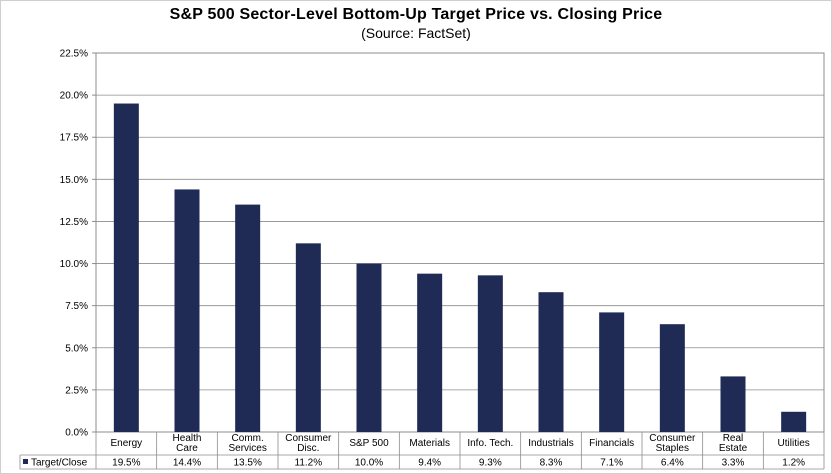 Image resolution: width=832 pixels, height=474 pixels. What do you see at coordinates (369, 463) in the screenshot?
I see `value-label: 10.0%` at bounding box center [369, 463].